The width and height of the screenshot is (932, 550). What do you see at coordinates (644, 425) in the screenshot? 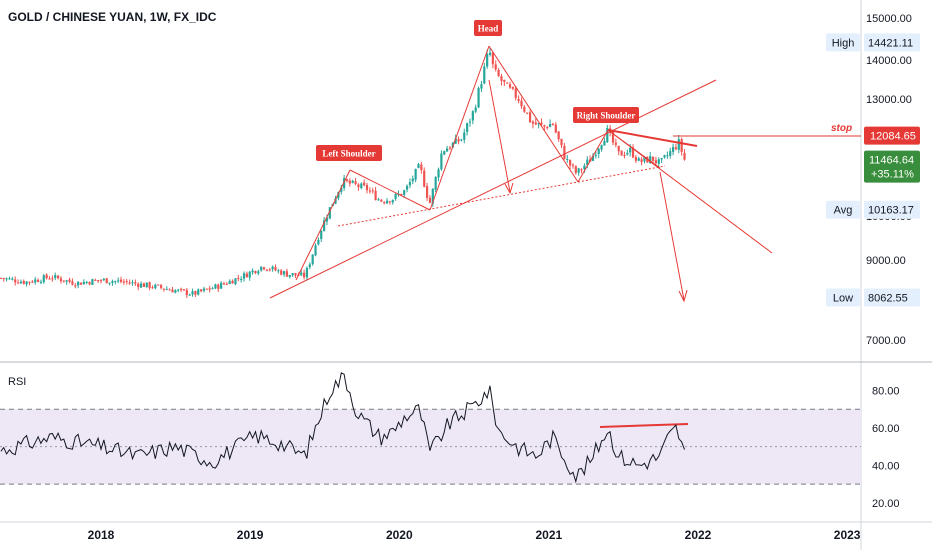
I see `rsi-divergence-line` at bounding box center [644, 425].